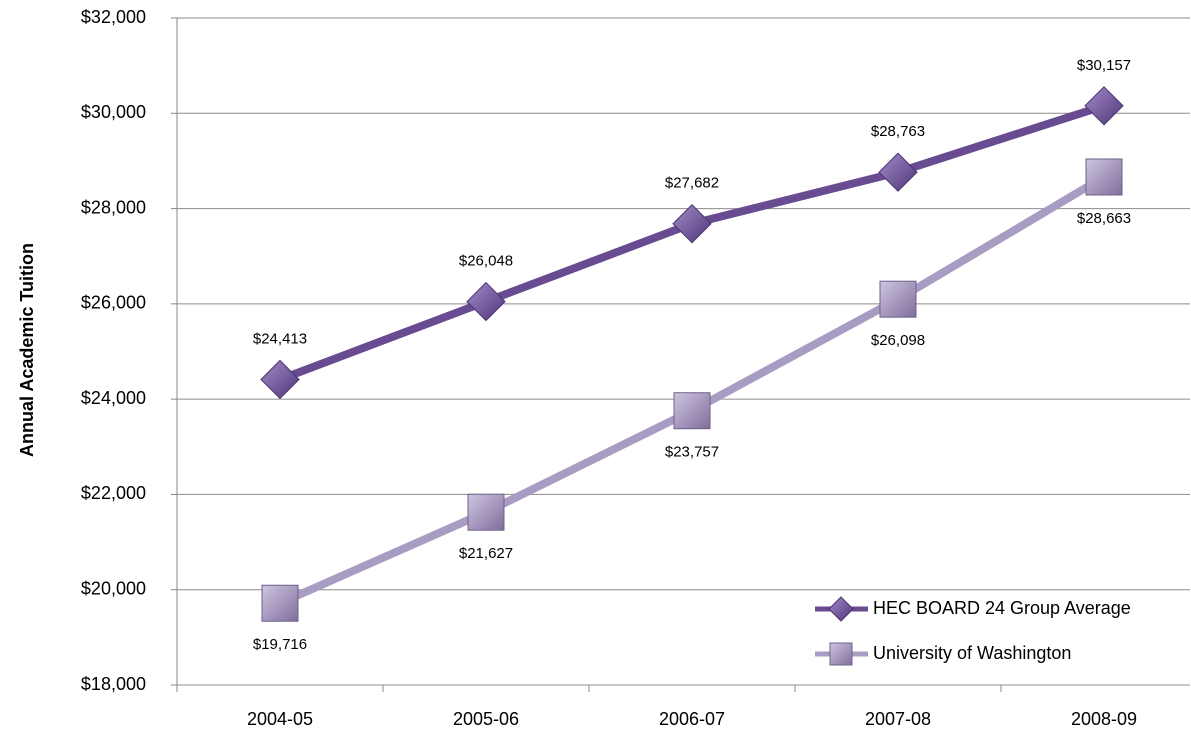 Image resolution: width=1191 pixels, height=737 pixels. Describe the element at coordinates (486, 719) in the screenshot. I see `x-tick-label: 2005-06` at that location.